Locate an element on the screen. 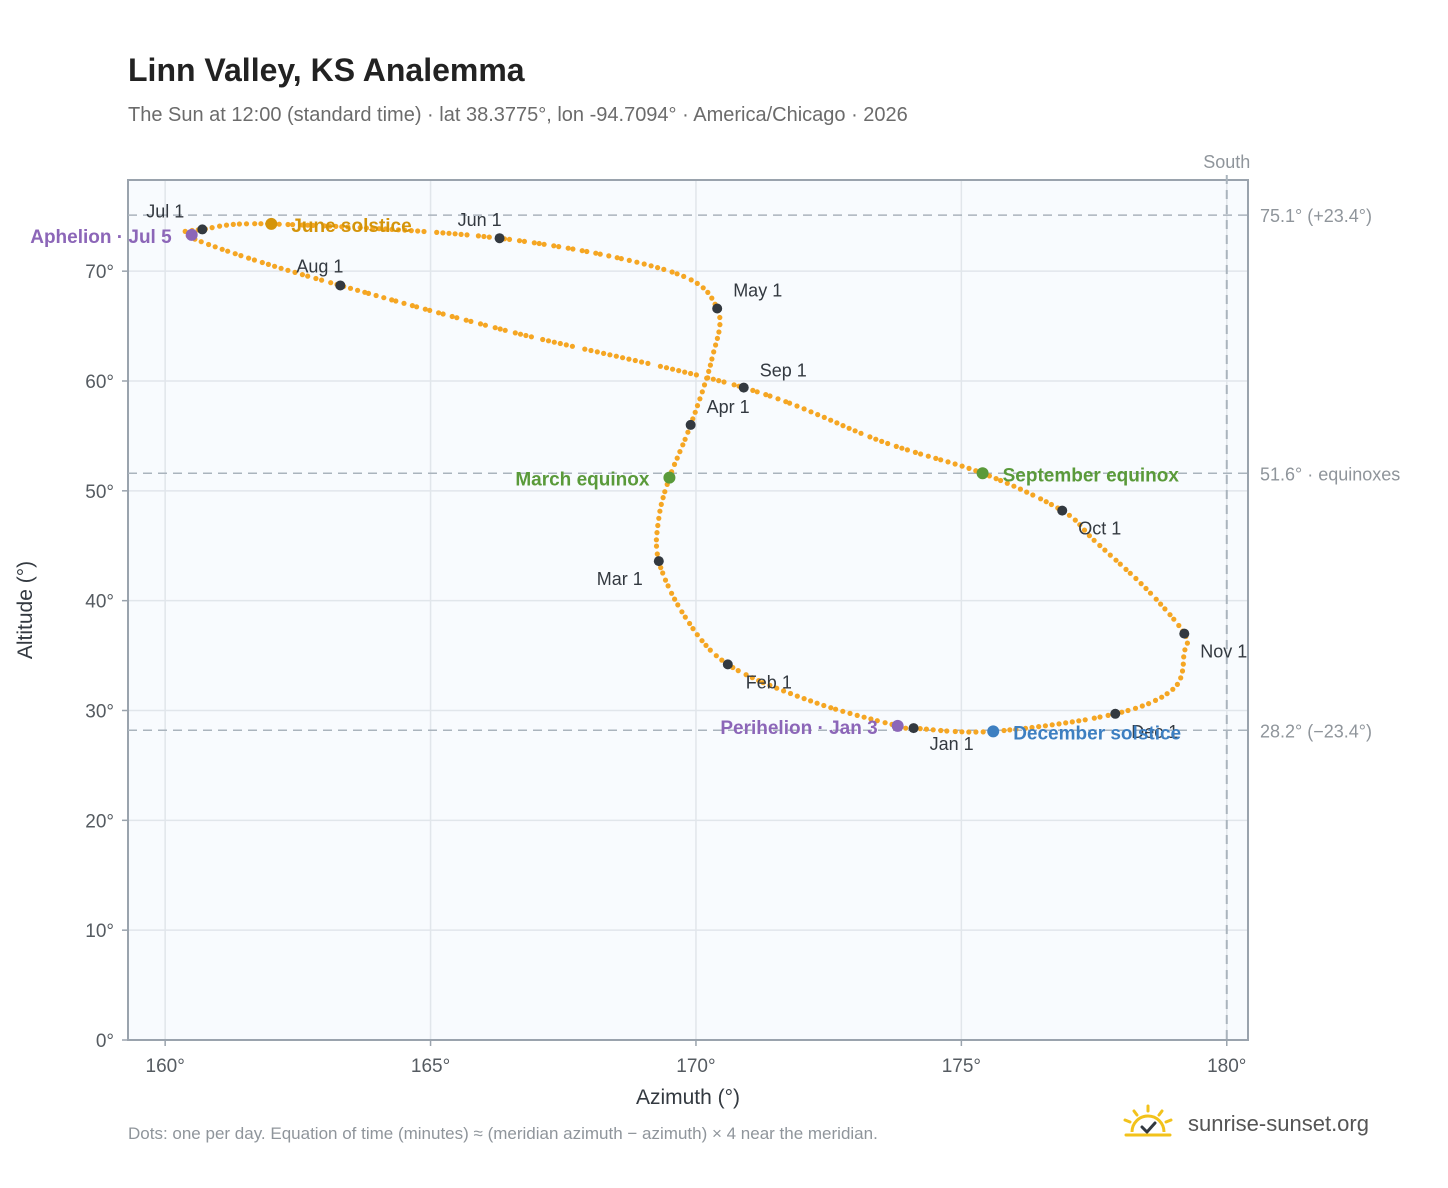 The height and width of the screenshot is (1188, 1448). x-tick-label: 160° is located at coordinates (165, 1066).